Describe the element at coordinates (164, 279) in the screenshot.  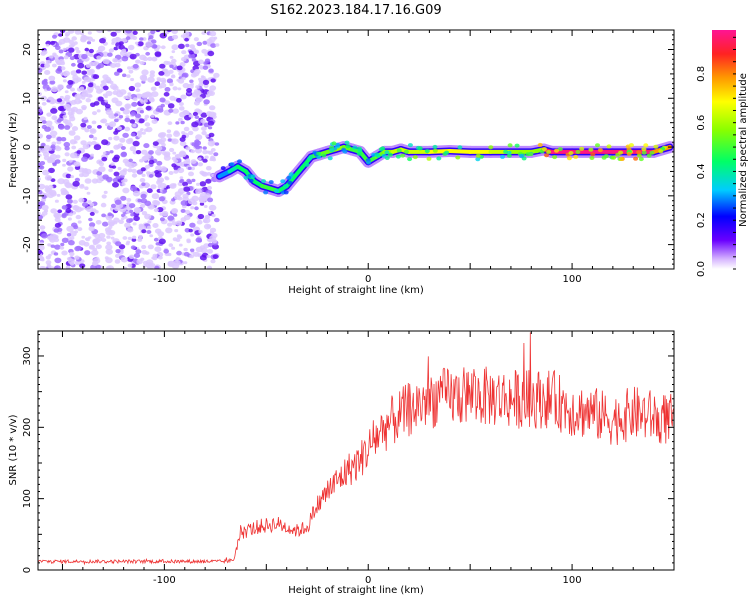
I see `x-tick-label: -100` at that location.